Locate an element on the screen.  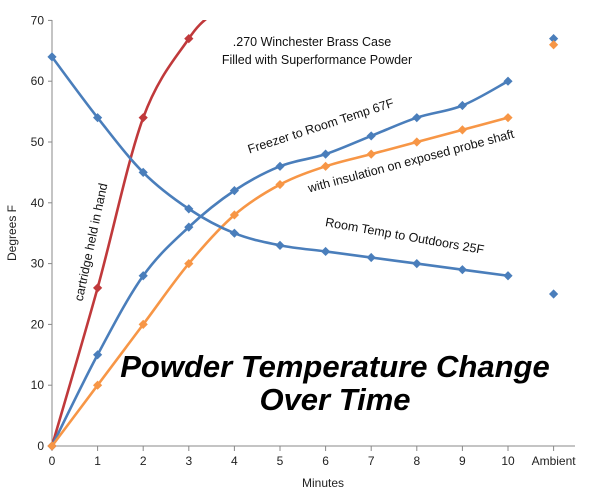
chart-title-line-2: Over Time is located at coordinates (334, 399).